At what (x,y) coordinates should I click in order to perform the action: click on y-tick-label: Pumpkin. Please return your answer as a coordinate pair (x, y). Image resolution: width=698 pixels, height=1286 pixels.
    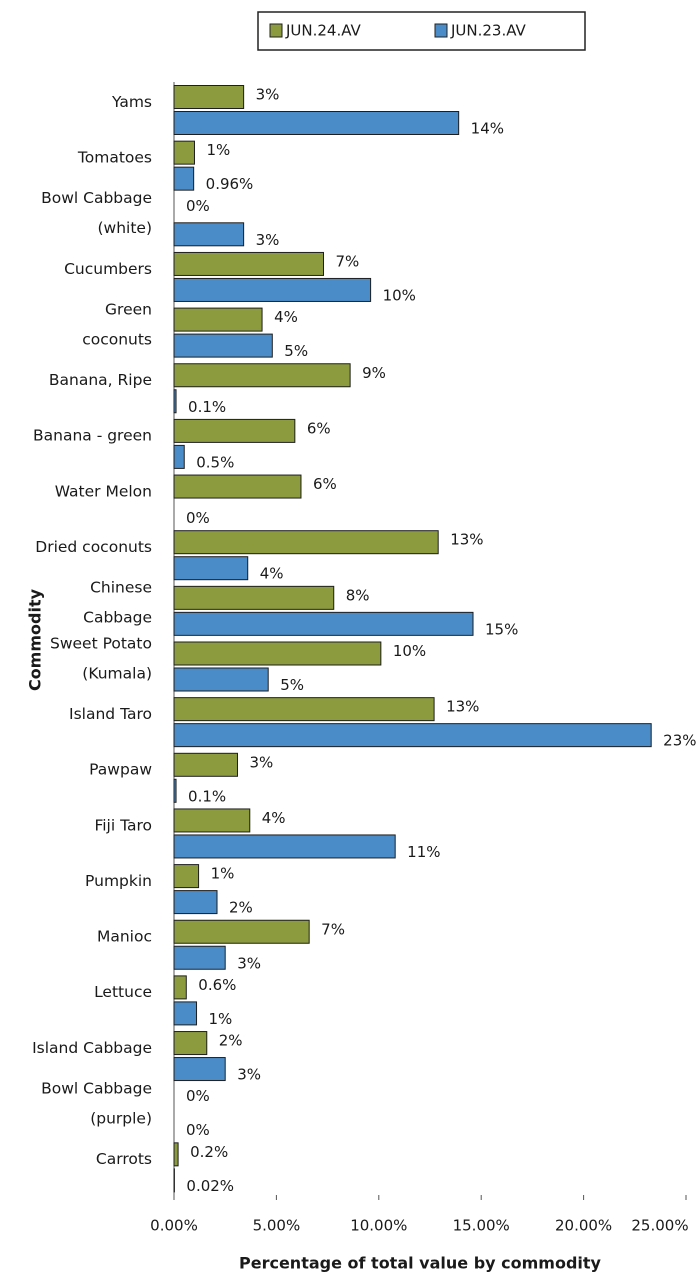
    Looking at the image, I should click on (118, 880).